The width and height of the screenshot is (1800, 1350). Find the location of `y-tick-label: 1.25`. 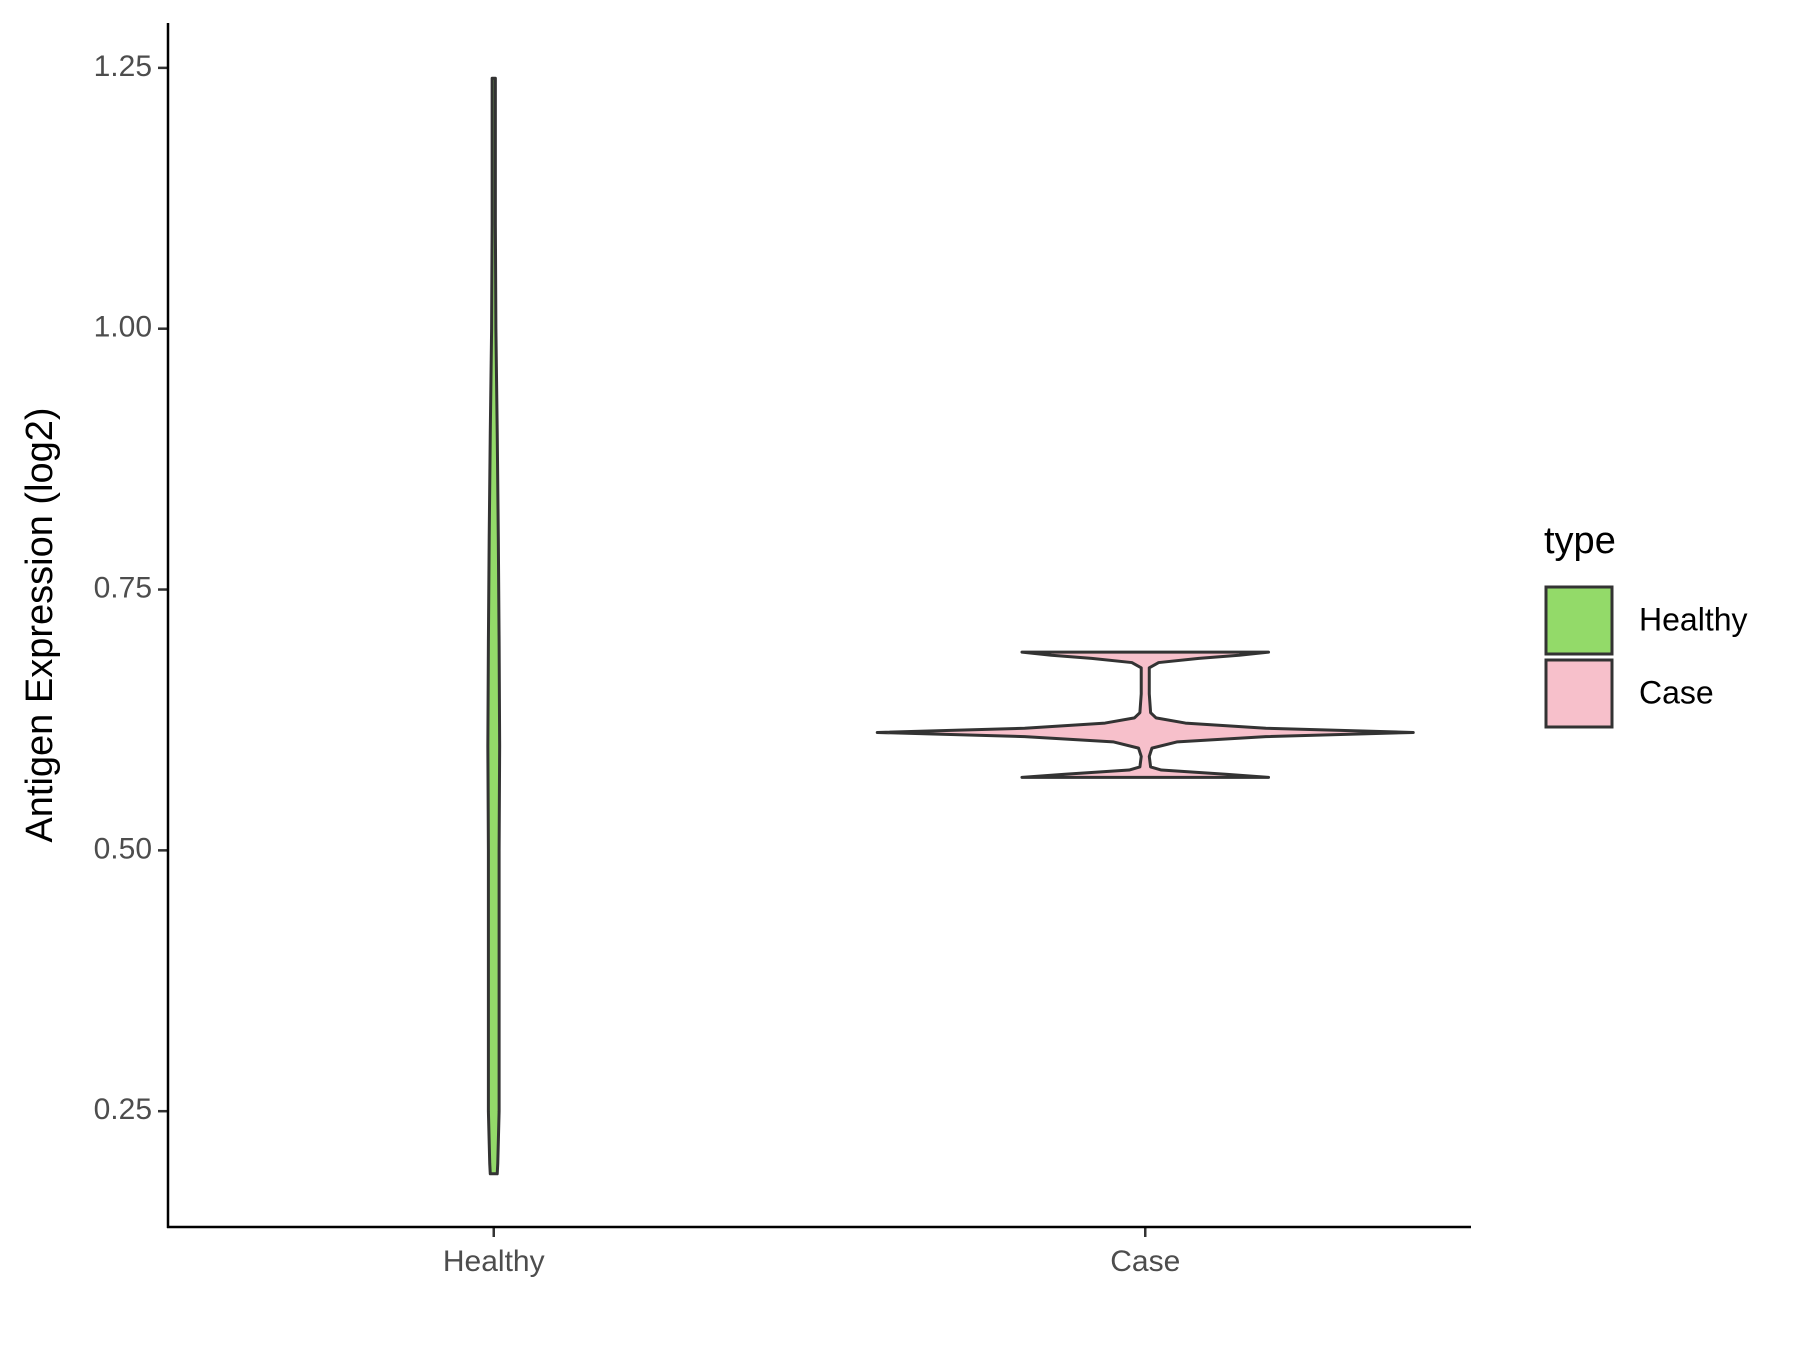

y-tick-label: 1.25 is located at coordinates (123, 66).